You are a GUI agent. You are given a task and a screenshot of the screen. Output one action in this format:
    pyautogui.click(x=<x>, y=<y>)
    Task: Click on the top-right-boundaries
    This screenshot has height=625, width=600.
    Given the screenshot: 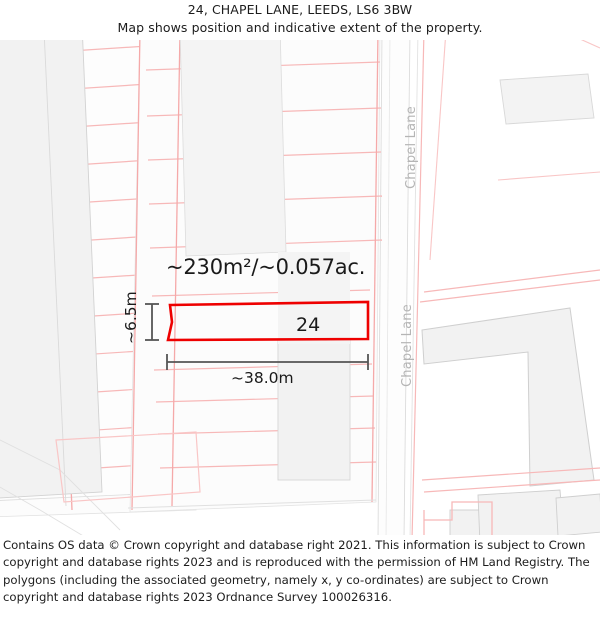 What is the action you would take?
    pyautogui.click(x=514, y=150)
    